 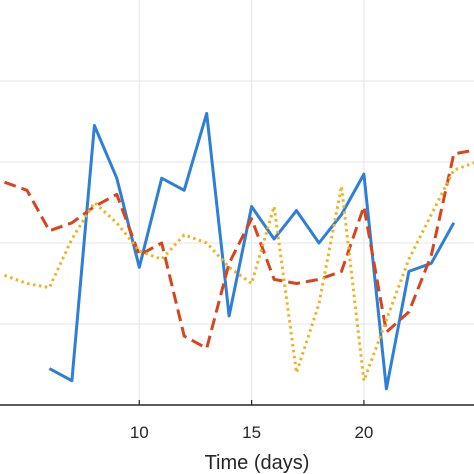 I want to click on x-axis-label: Time (days), so click(x=257, y=463).